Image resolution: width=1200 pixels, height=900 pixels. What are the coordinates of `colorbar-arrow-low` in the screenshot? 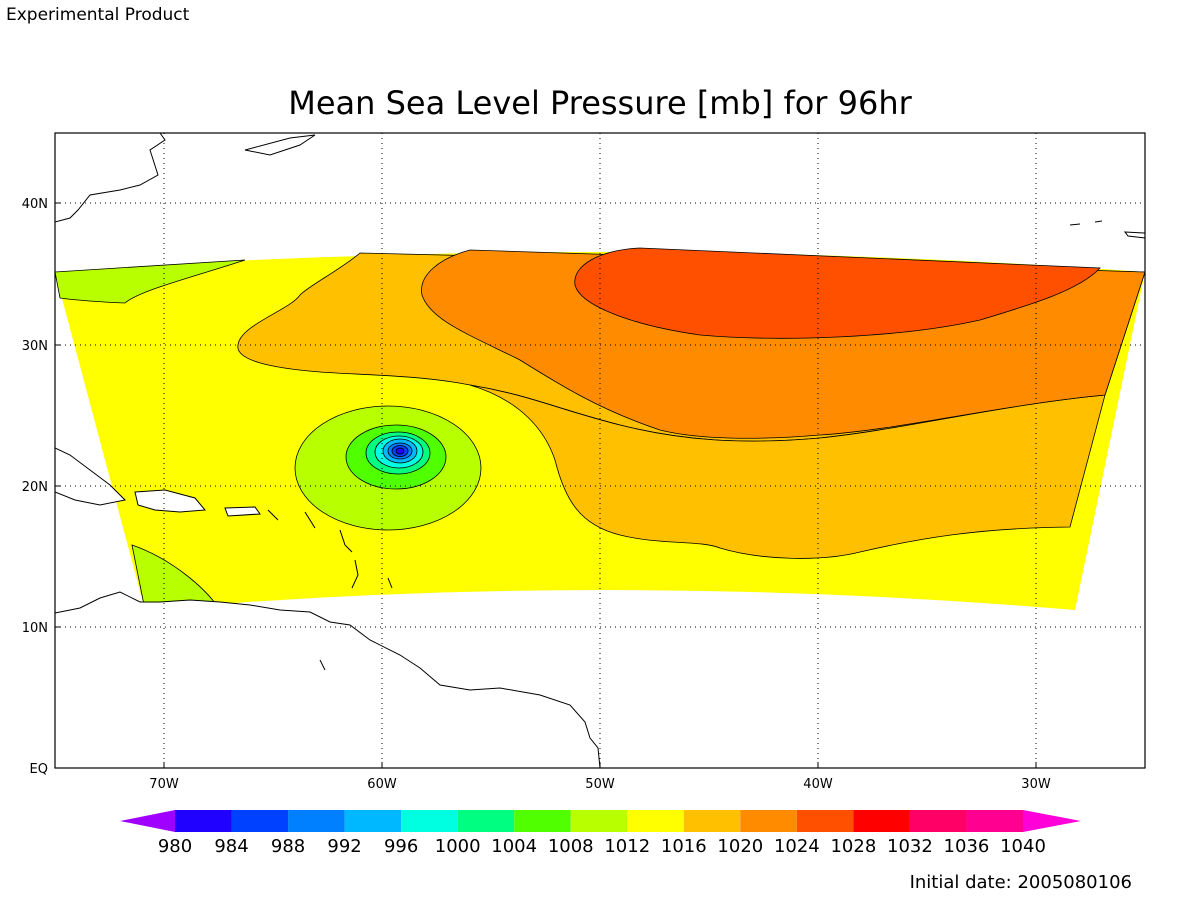 It's located at (147, 821).